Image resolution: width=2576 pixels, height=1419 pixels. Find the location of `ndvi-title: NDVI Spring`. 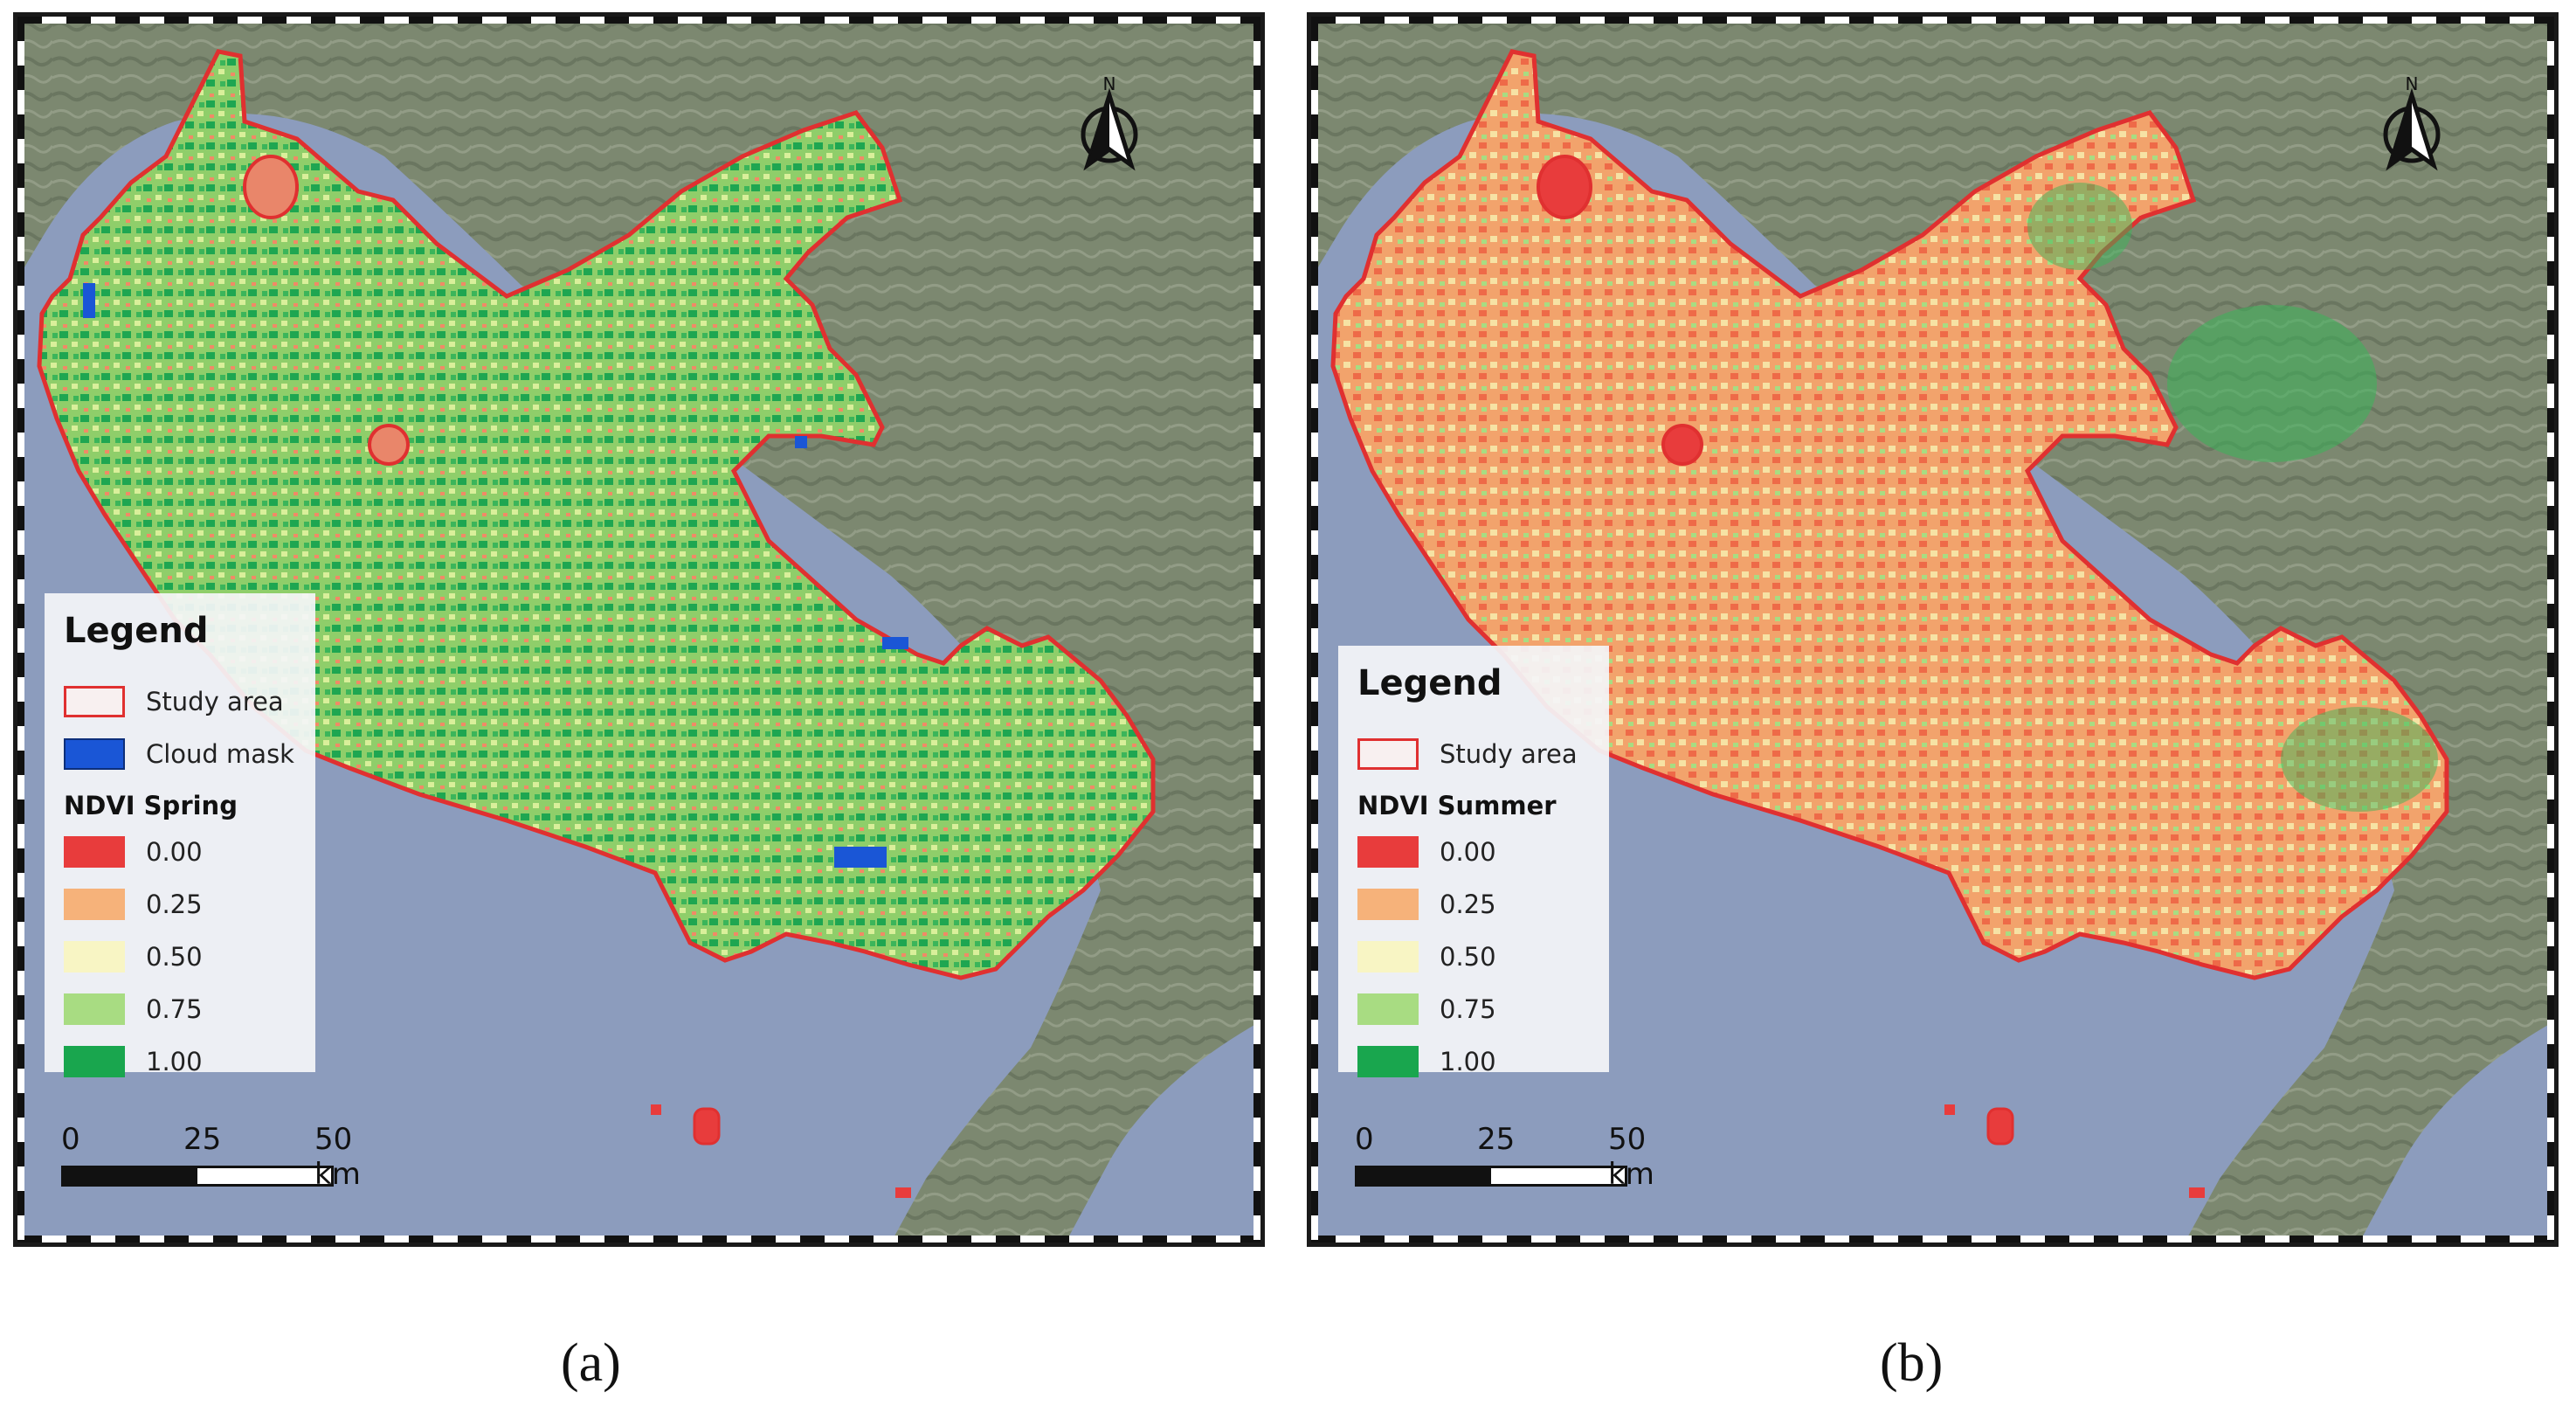

ndvi-title: NDVI Spring is located at coordinates (151, 805).